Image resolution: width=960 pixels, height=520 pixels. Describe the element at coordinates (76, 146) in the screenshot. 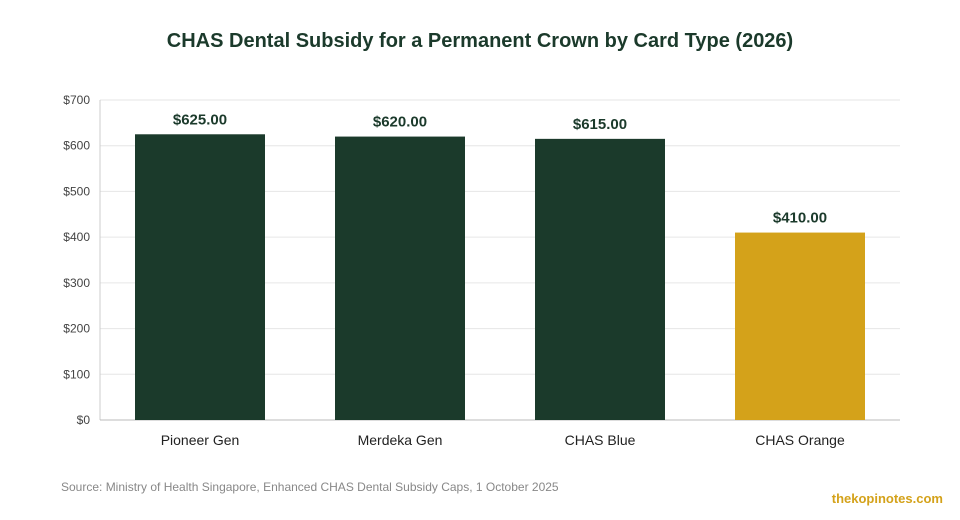

I see `y-tick-label: $600` at that location.